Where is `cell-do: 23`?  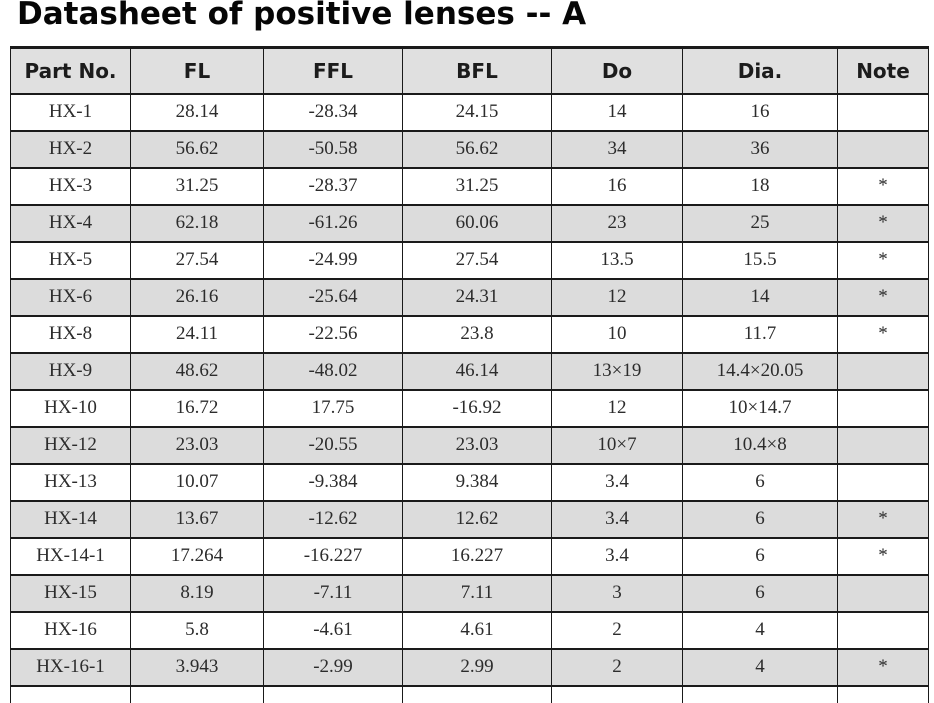
cell-do: 23 is located at coordinates (617, 223).